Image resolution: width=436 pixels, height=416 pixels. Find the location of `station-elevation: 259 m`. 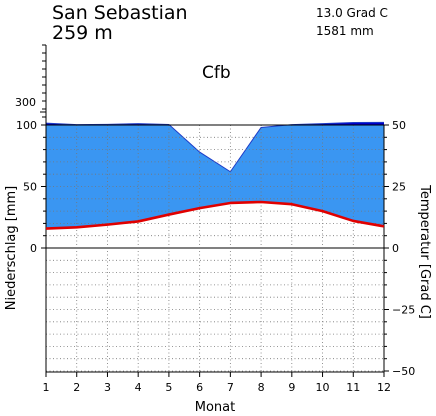

station-elevation: 259 m is located at coordinates (82, 33).